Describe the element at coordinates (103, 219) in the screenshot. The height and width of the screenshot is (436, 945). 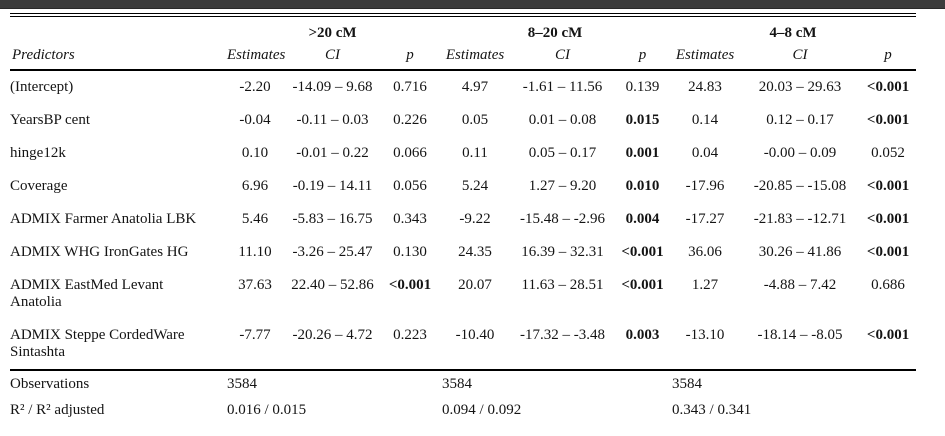
I see `predictor-label: ADMIX Farmer Anatolia LBK` at that location.